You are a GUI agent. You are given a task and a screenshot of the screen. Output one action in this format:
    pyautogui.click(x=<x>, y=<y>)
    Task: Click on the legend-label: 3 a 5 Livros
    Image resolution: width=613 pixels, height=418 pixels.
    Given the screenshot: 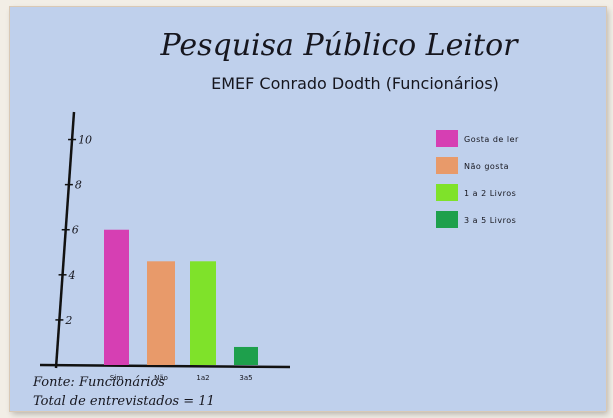 What is the action you would take?
    pyautogui.click(x=490, y=220)
    